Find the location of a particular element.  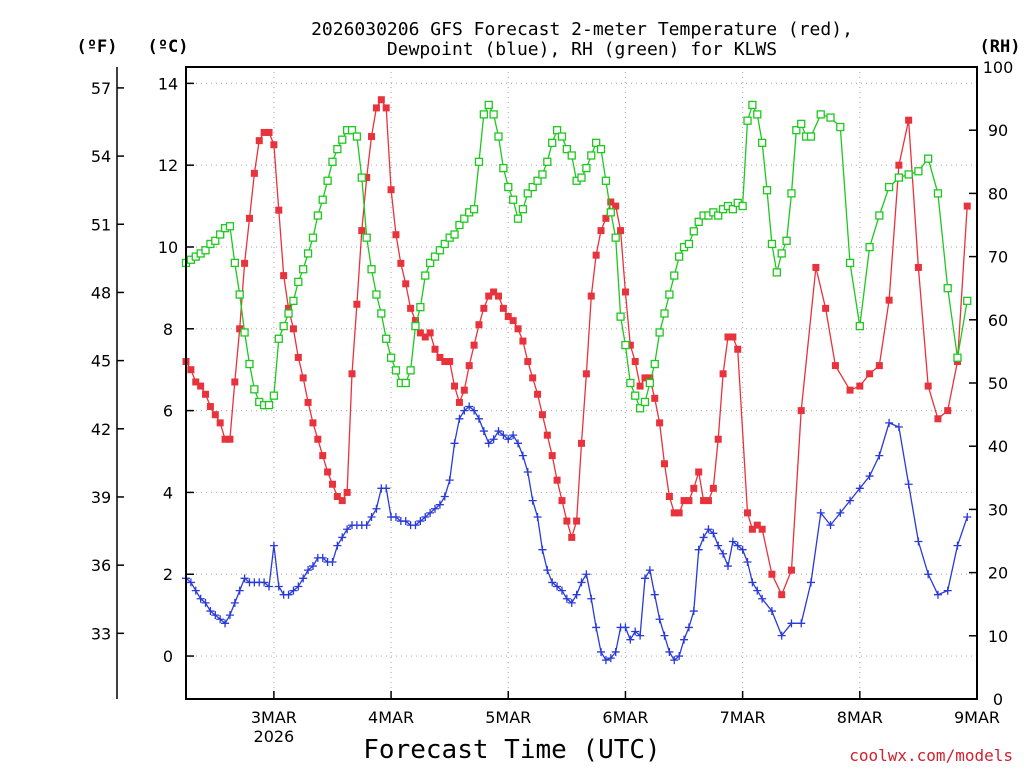

fahrenheit-tick-label: 51 is located at coordinates (101, 224).